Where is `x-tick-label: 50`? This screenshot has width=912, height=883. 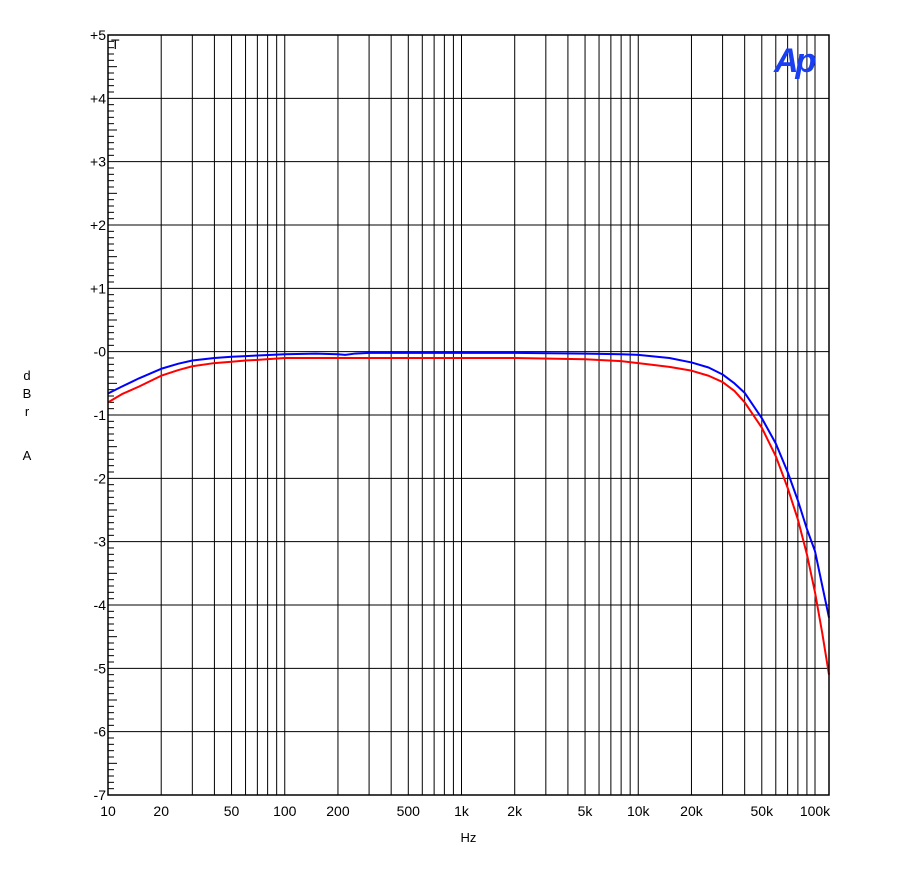
x-tick-label: 50 is located at coordinates (232, 811).